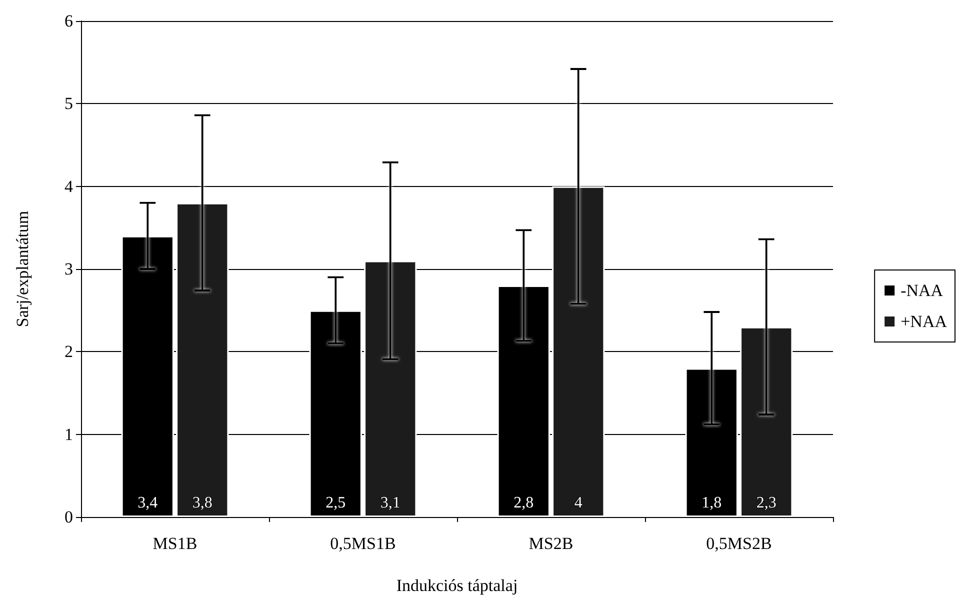 The image size is (959, 612). Describe the element at coordinates (68, 269) in the screenshot. I see `y-tick-label: 3` at that location.